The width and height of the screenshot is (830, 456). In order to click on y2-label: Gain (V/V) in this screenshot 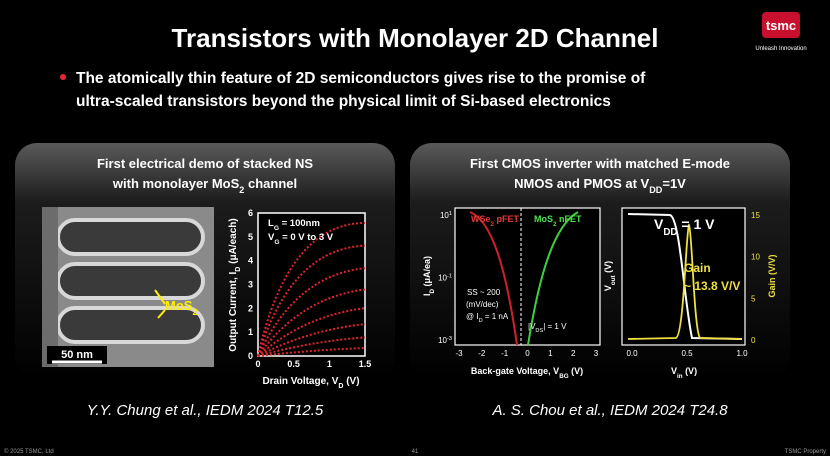, I will do `click(772, 275)`.